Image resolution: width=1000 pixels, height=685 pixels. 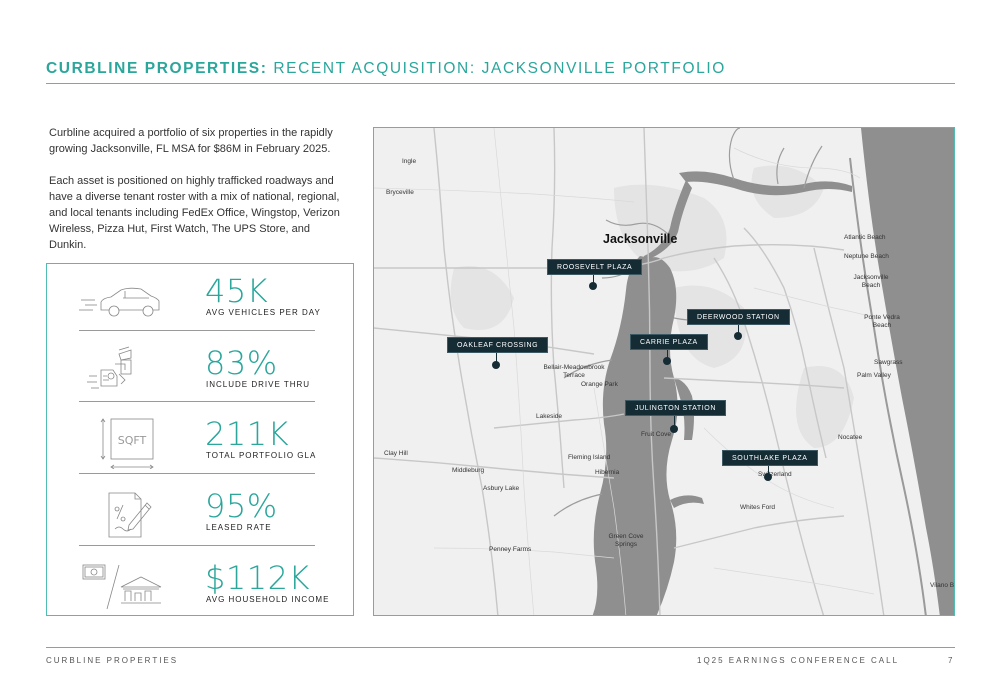 I want to click on svg-text: SQFT, so click(x=132, y=440).